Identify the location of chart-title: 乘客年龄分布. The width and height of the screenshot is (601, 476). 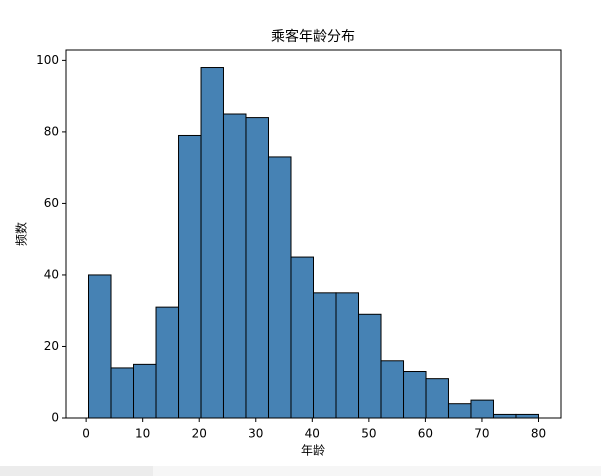
(313, 36).